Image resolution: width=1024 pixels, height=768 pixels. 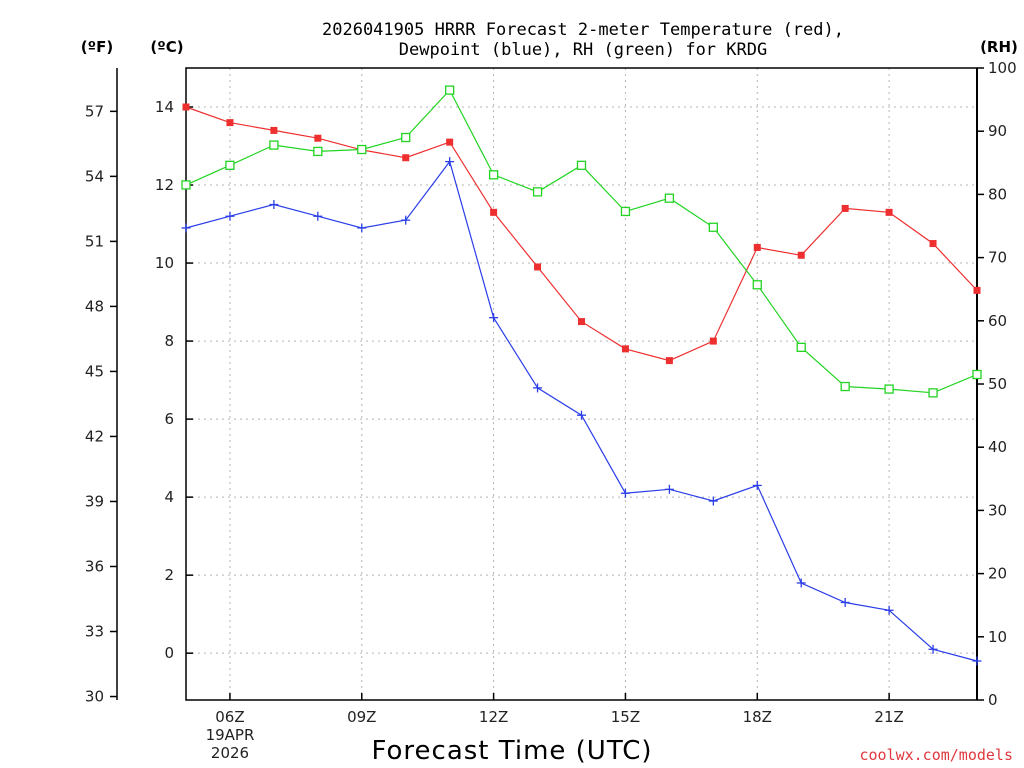 I want to click on celsius-tick-label: 14, so click(x=164, y=107).